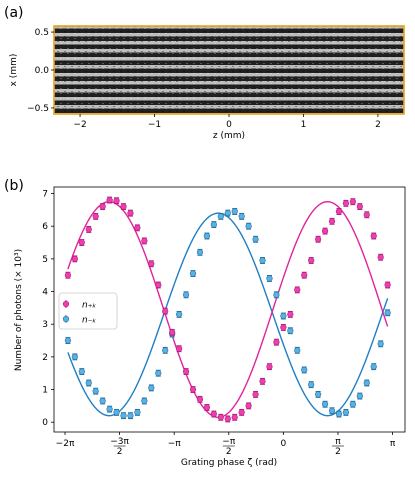  I want to click on panel-a-ylabel: x (mm), so click(14, 70).